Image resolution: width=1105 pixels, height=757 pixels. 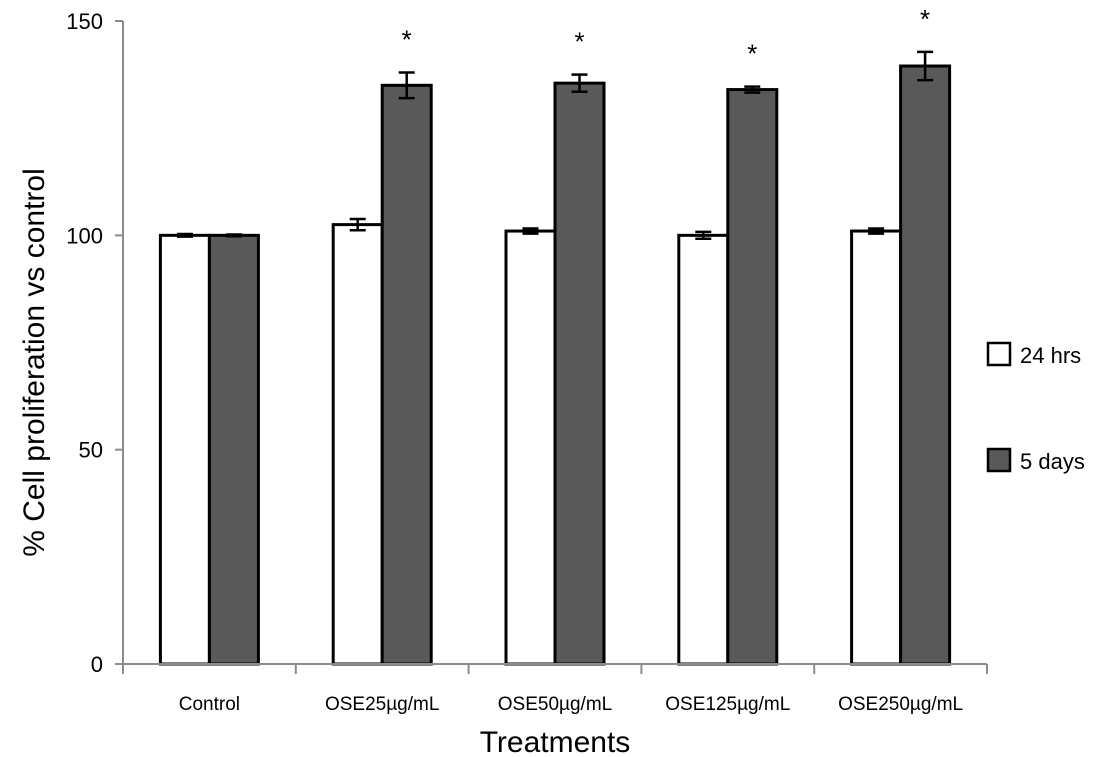 What do you see at coordinates (555, 741) in the screenshot?
I see `x-axis-title: Treatments` at bounding box center [555, 741].